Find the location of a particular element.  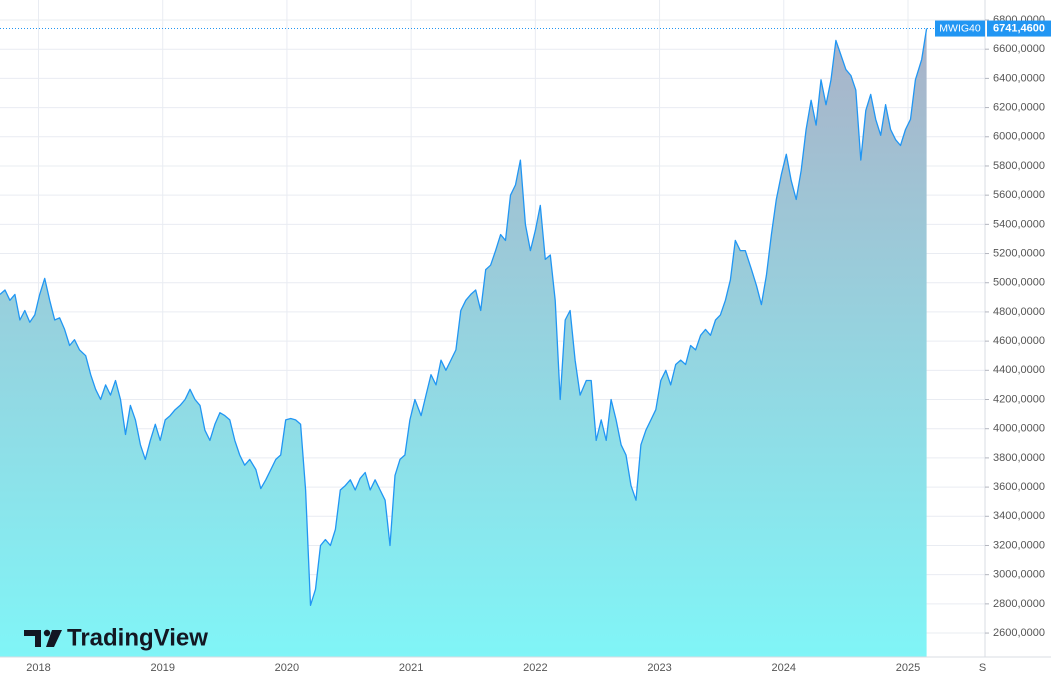

y-tick-label: 3600,0000 is located at coordinates (1019, 487).